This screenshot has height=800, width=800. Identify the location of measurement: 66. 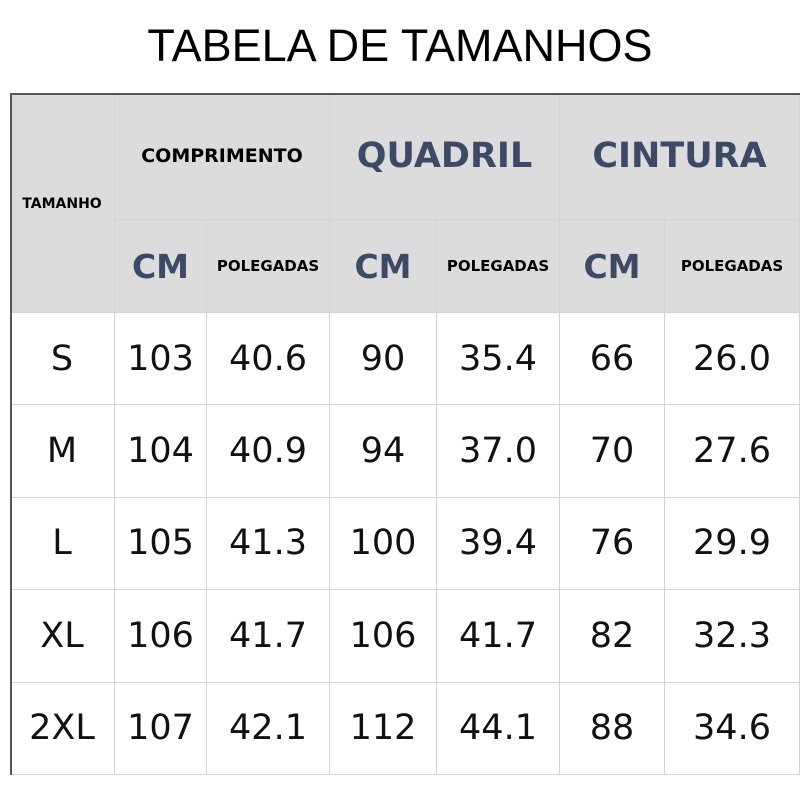
(612, 359).